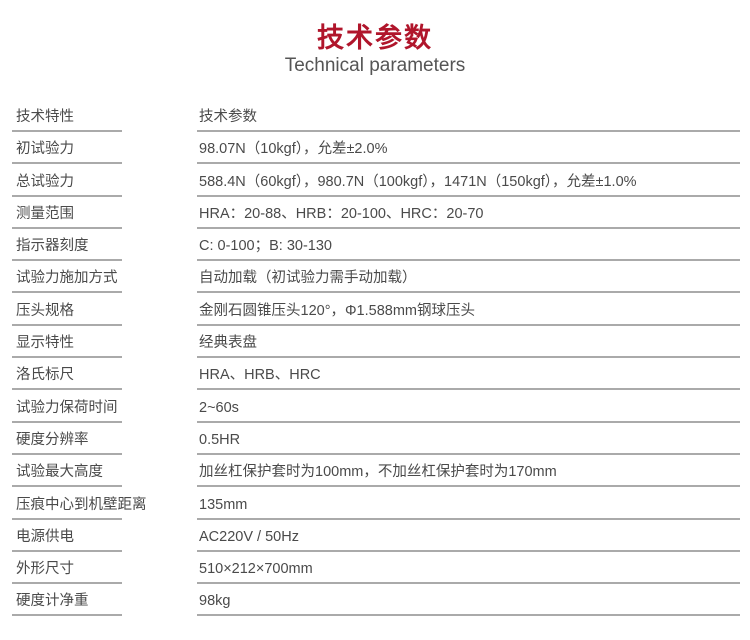 Image resolution: width=750 pixels, height=640 pixels. I want to click on parameter-value: 自动加载（初试验力需手动加载）, so click(468, 278).